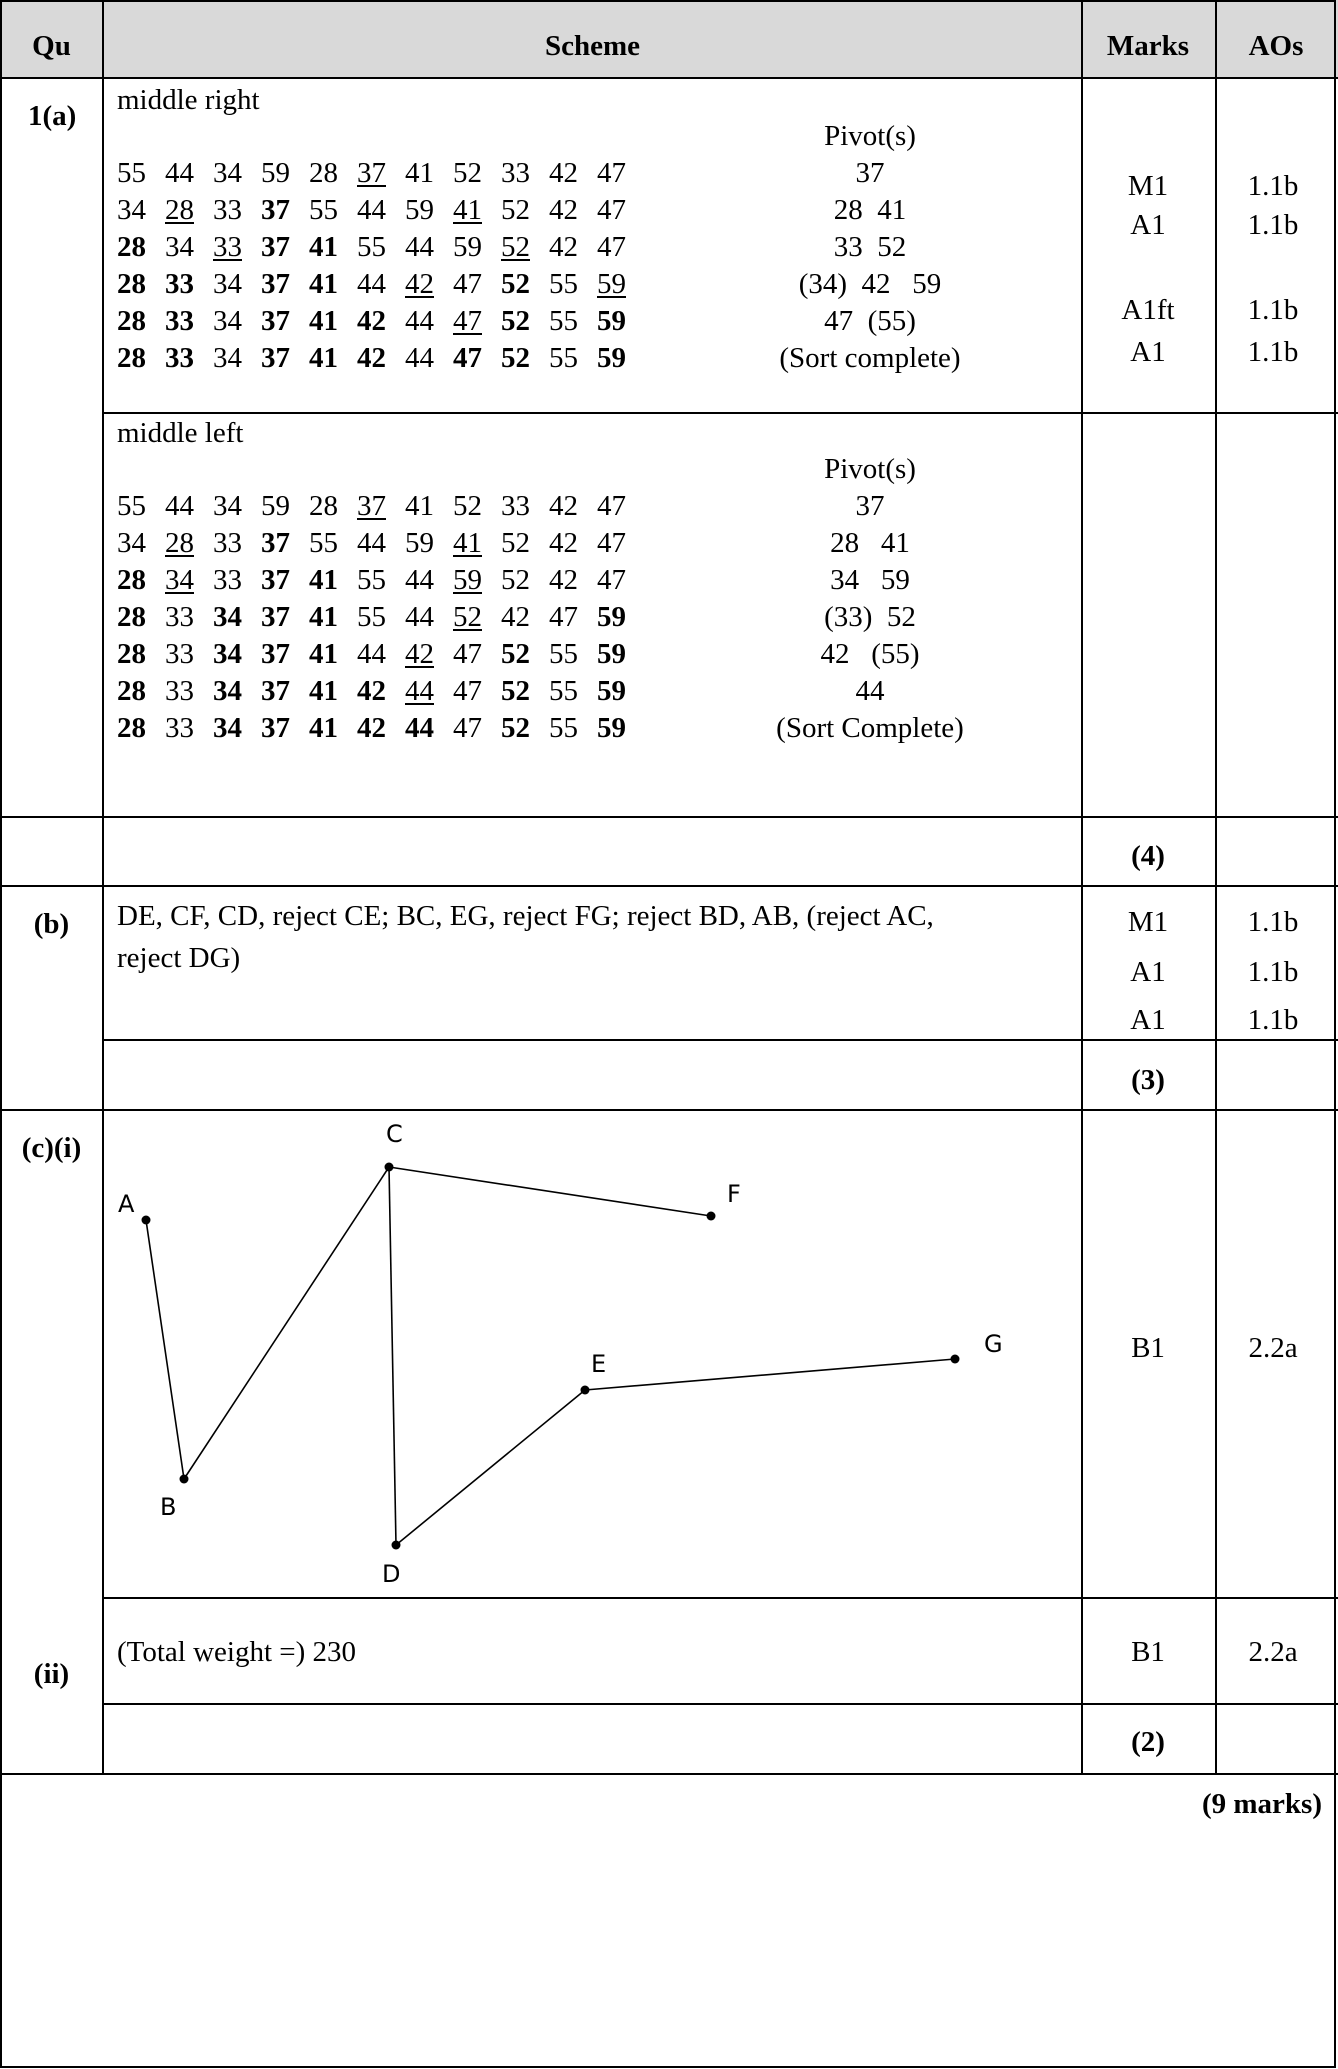  Describe the element at coordinates (179, 958) in the screenshot. I see `q1b-answer-line-2: reject DG)` at that location.